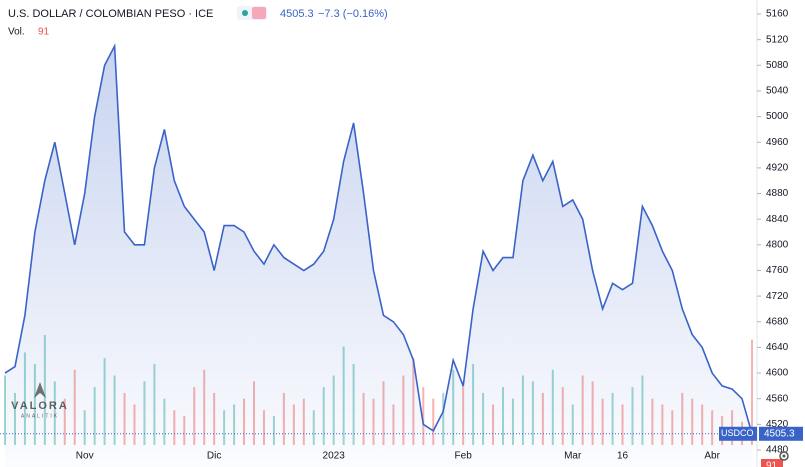 Image resolution: width=805 pixels, height=467 pixels. What do you see at coordinates (777, 373) in the screenshot?
I see `y-tick-label: 4600` at bounding box center [777, 373].